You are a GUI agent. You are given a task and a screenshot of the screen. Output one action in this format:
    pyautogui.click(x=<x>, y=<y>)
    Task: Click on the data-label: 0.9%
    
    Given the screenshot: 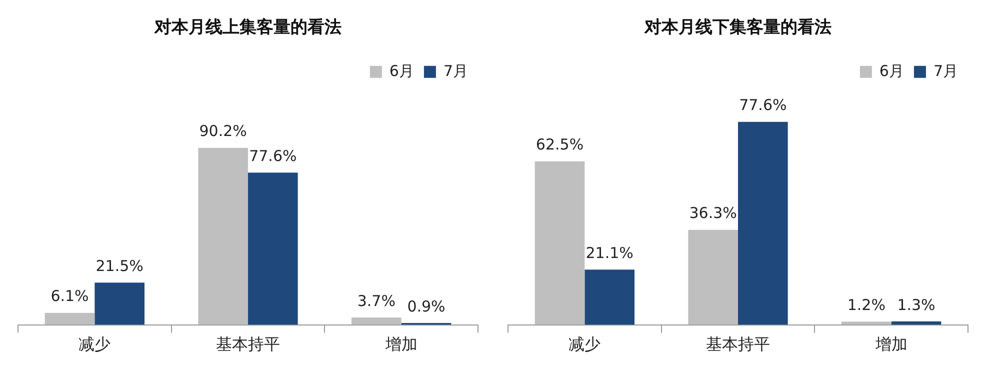 What is the action you would take?
    pyautogui.click(x=426, y=306)
    